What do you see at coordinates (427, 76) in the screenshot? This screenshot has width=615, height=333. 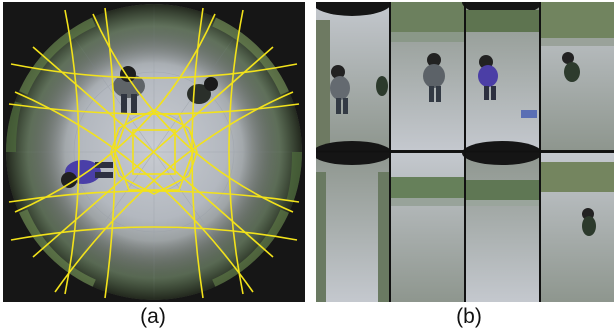 I see `tile-r1-c2` at bounding box center [427, 76].